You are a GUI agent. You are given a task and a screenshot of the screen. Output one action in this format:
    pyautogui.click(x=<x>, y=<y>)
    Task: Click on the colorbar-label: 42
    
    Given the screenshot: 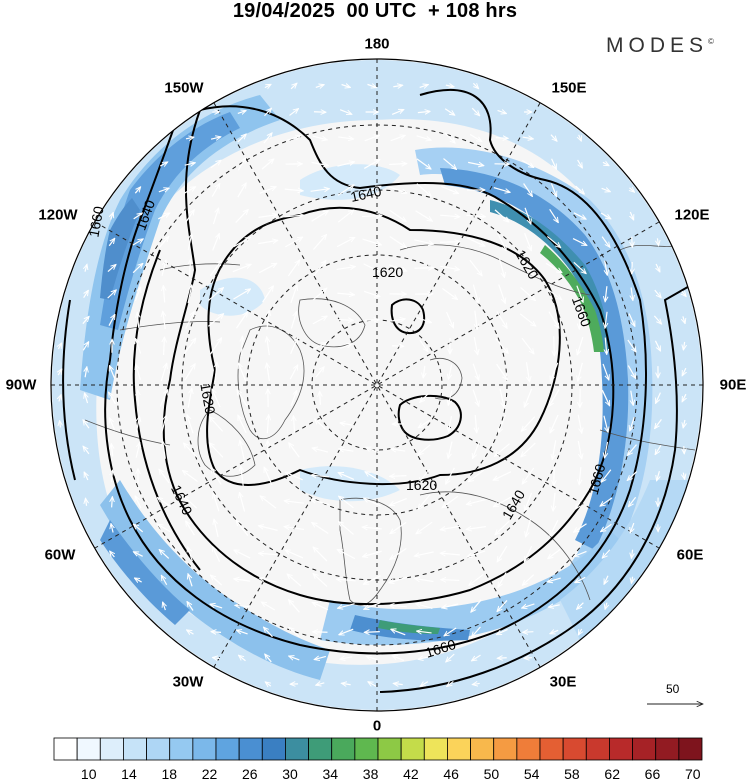 What is the action you would take?
    pyautogui.click(x=411, y=774)
    